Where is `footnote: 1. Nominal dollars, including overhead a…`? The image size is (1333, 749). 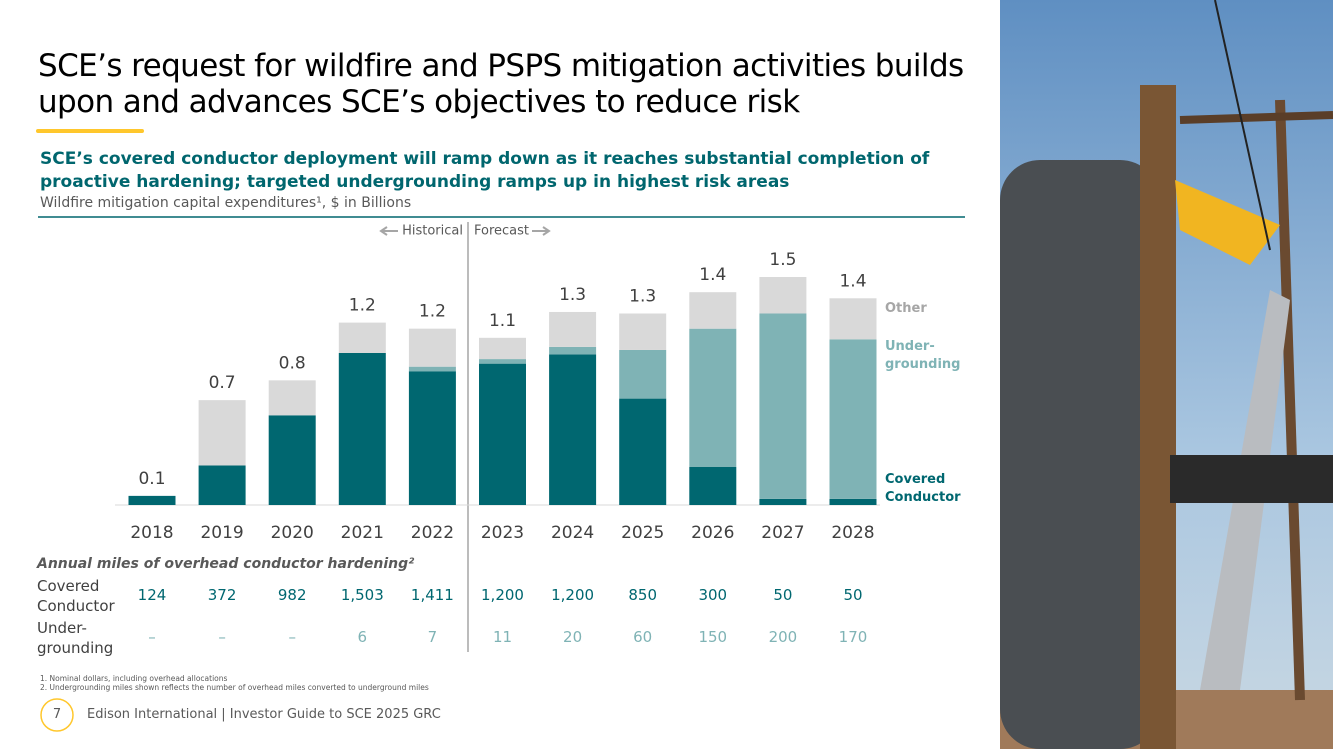 footnote: 1. Nominal dollars, including overhead a… is located at coordinates (134, 678).